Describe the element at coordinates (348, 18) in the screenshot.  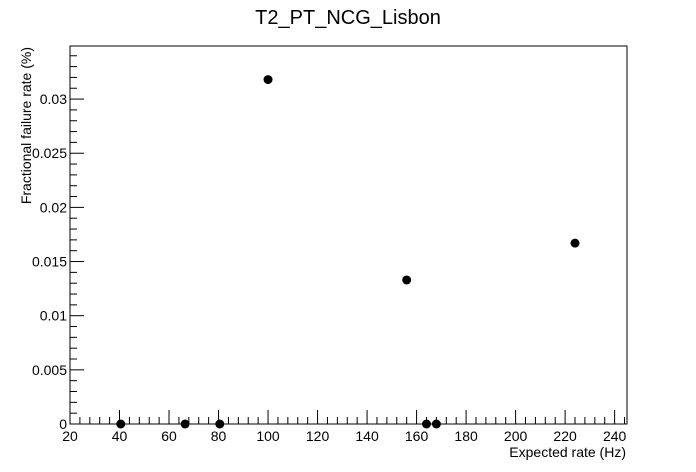
I see `chart-title: T2_PT_NCG_Lisbon` at that location.